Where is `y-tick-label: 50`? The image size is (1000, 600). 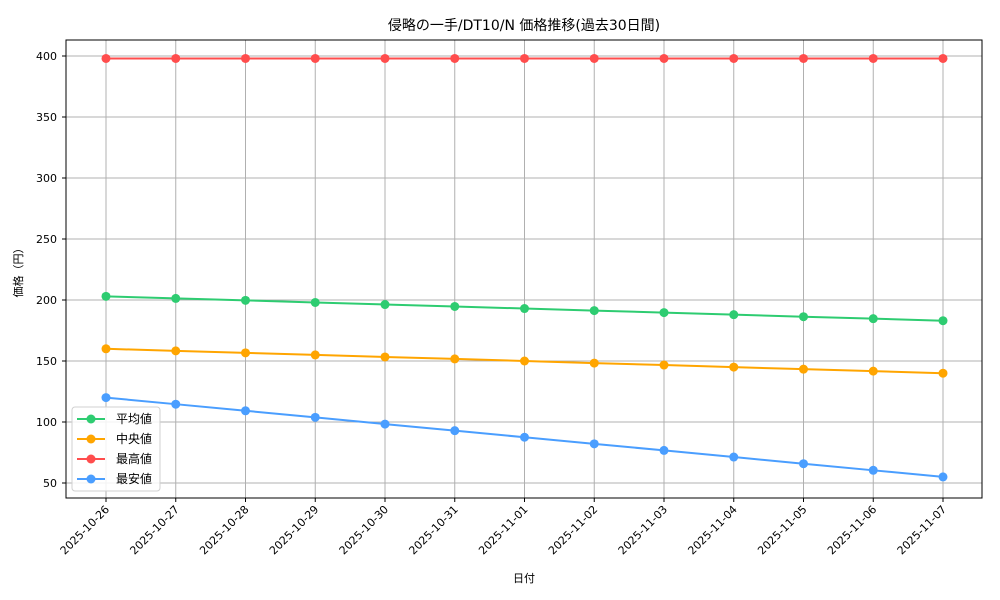
y-tick-label: 50 is located at coordinates (50, 483).